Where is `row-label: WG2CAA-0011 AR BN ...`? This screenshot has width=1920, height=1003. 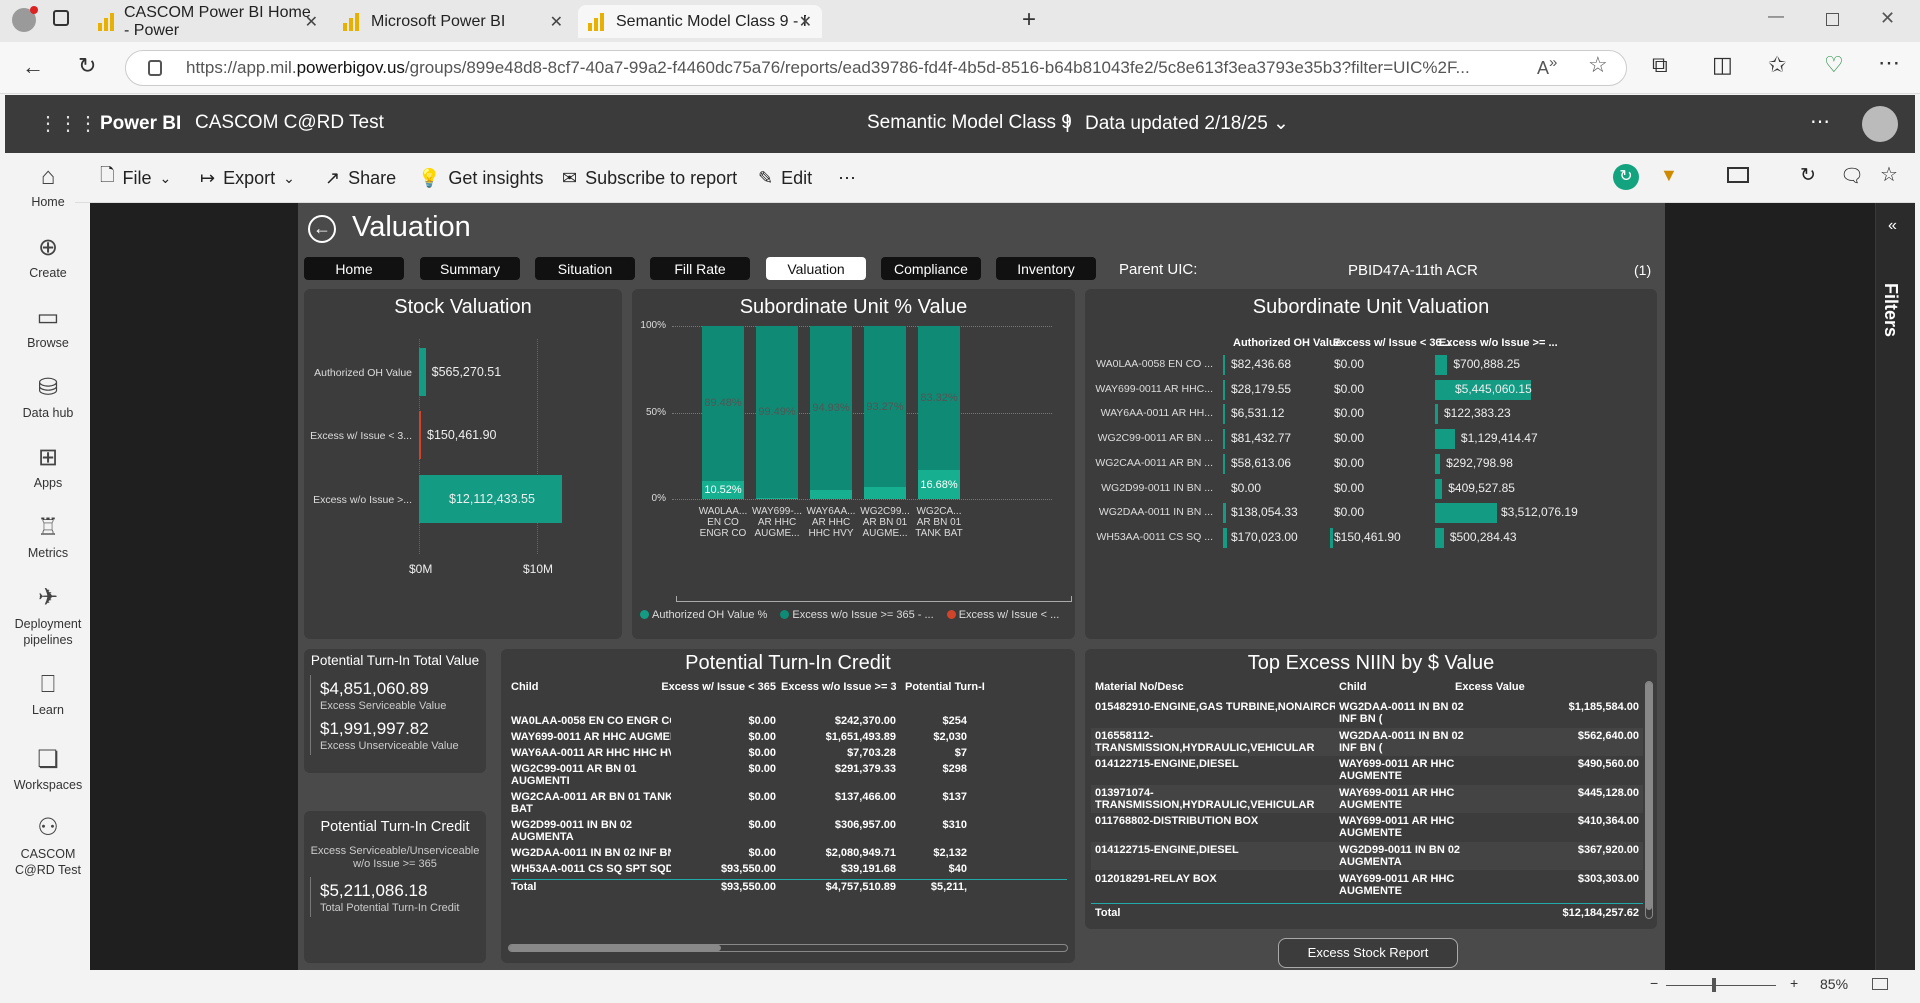 row-label: WG2CAA-0011 AR BN ... is located at coordinates (1154, 462).